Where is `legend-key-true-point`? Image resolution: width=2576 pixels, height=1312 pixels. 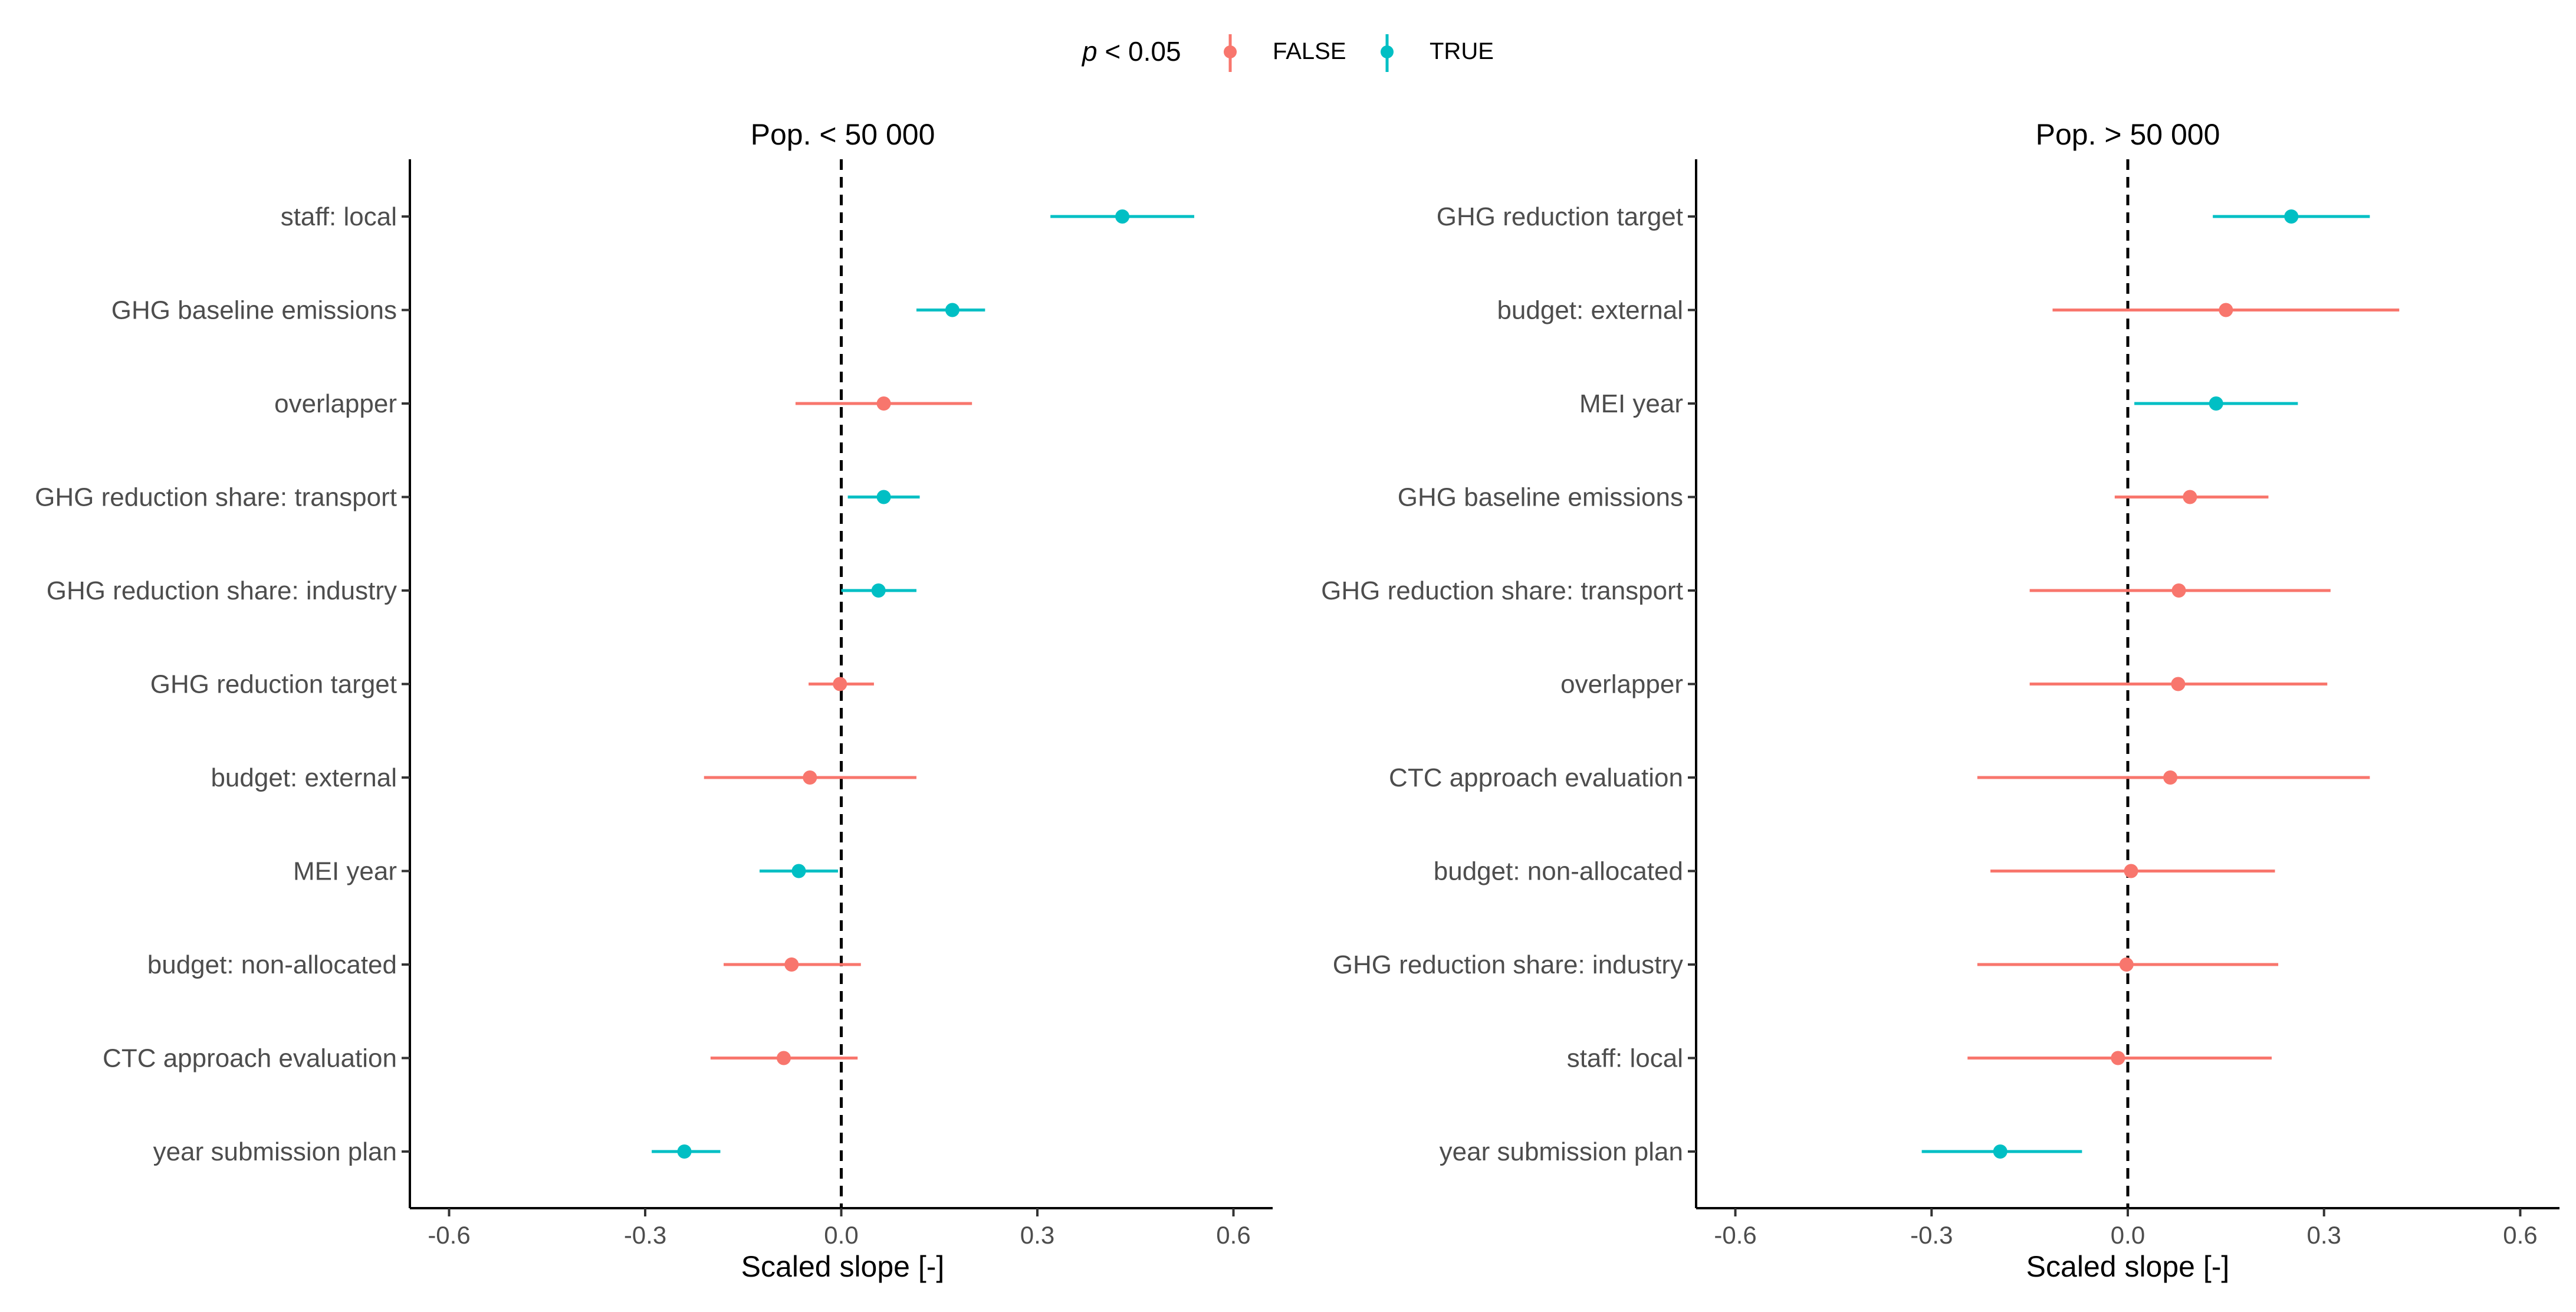 legend-key-true-point is located at coordinates (1388, 51).